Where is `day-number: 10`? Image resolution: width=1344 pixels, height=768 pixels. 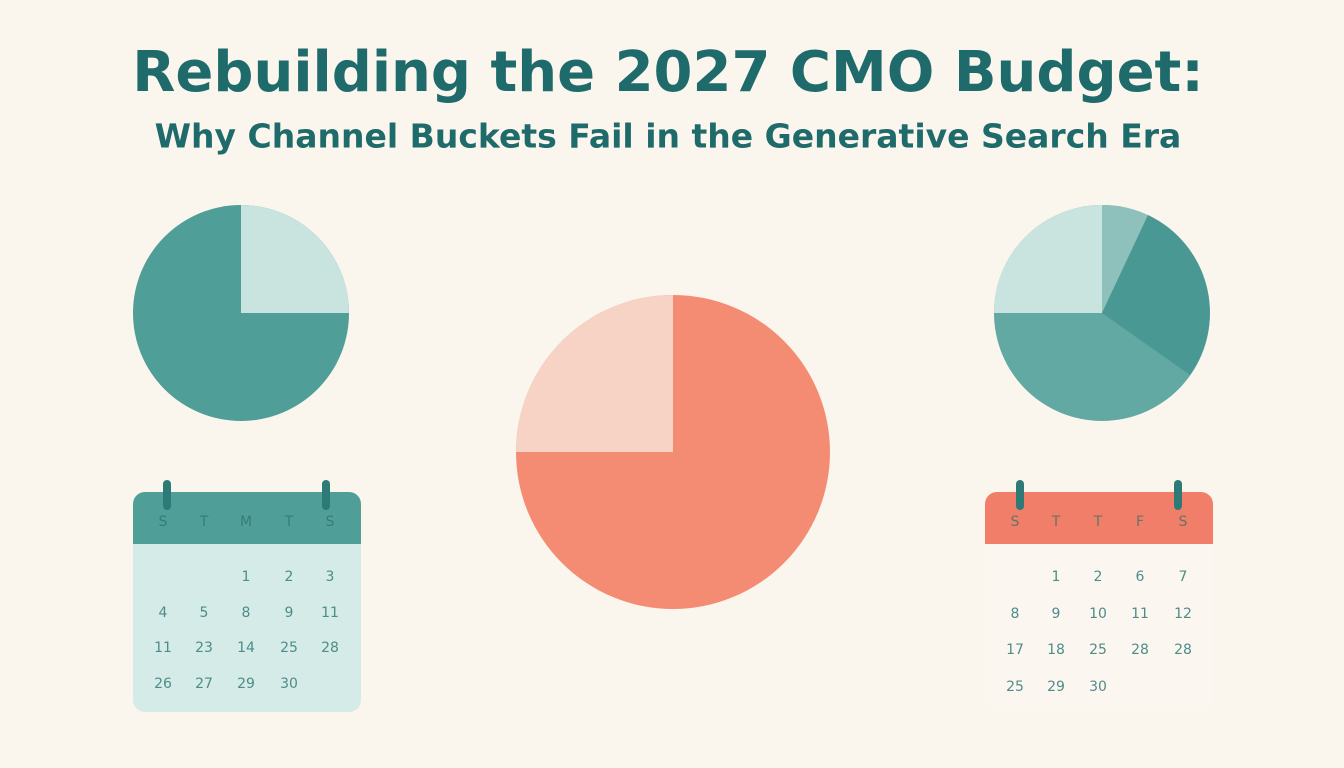 day-number: 10 is located at coordinates (1098, 614).